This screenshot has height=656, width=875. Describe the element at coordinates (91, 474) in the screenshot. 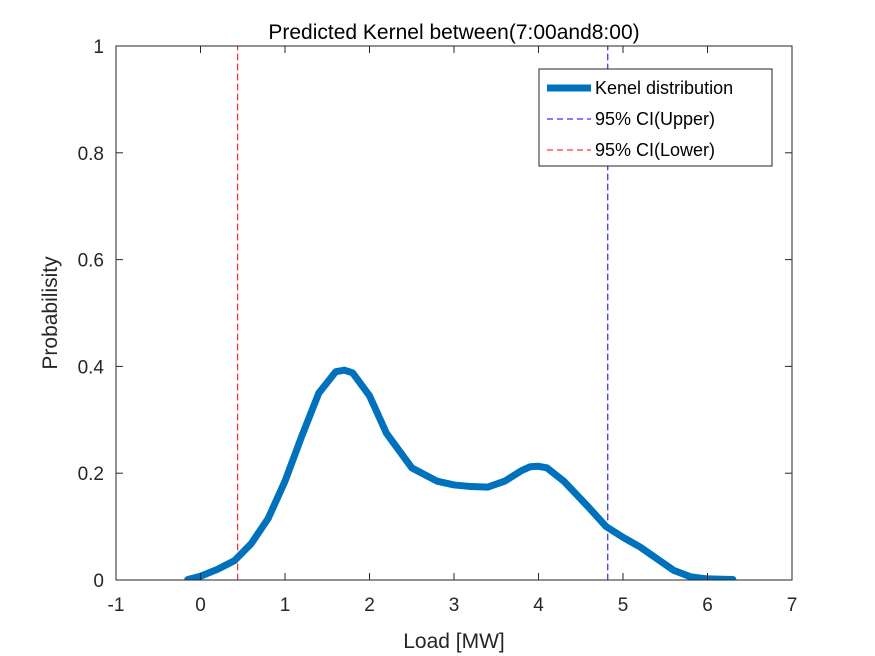

I see `y-tick-label: 0.2` at that location.